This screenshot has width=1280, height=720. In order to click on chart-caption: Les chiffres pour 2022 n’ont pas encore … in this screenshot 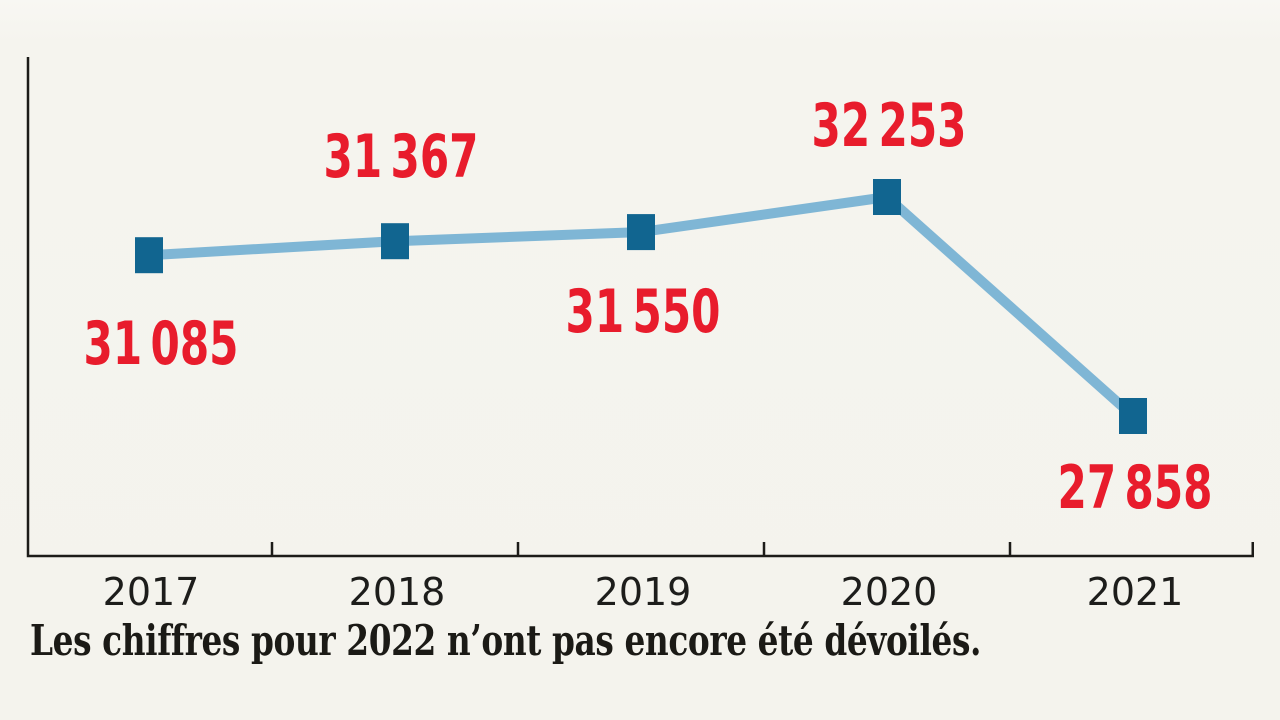, I will do `click(506, 640)`.